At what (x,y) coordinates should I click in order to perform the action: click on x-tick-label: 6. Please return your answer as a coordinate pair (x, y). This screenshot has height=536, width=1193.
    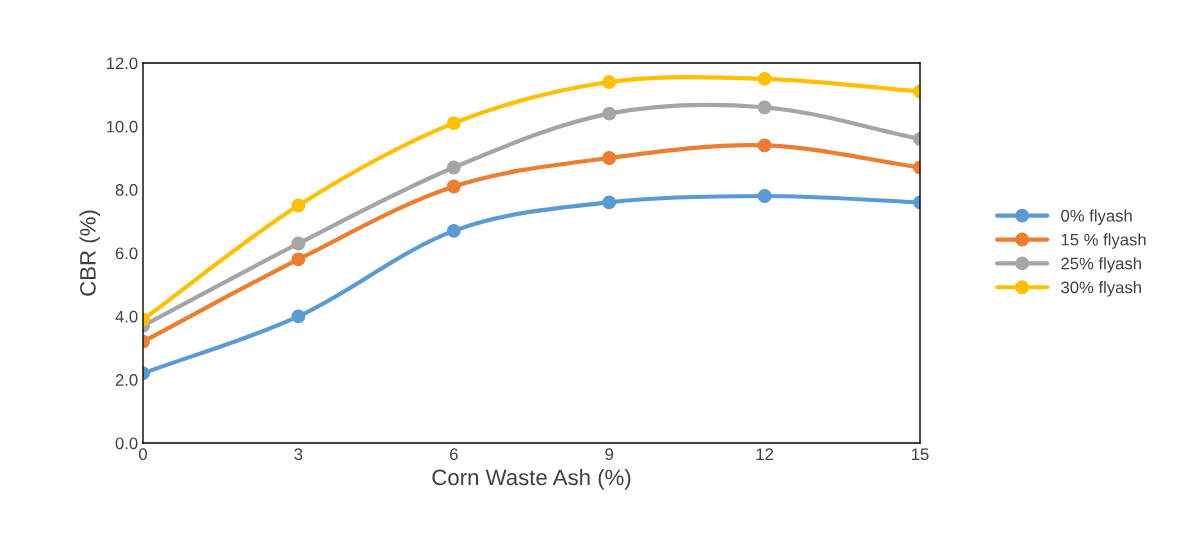
    Looking at the image, I should click on (454, 454).